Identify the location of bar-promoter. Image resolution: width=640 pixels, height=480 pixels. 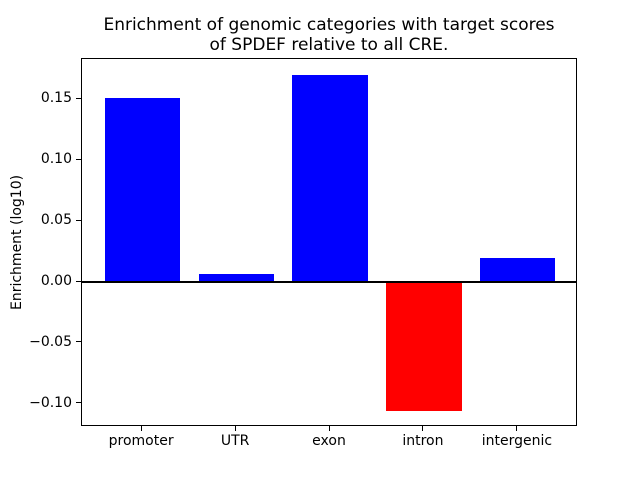
(142, 190).